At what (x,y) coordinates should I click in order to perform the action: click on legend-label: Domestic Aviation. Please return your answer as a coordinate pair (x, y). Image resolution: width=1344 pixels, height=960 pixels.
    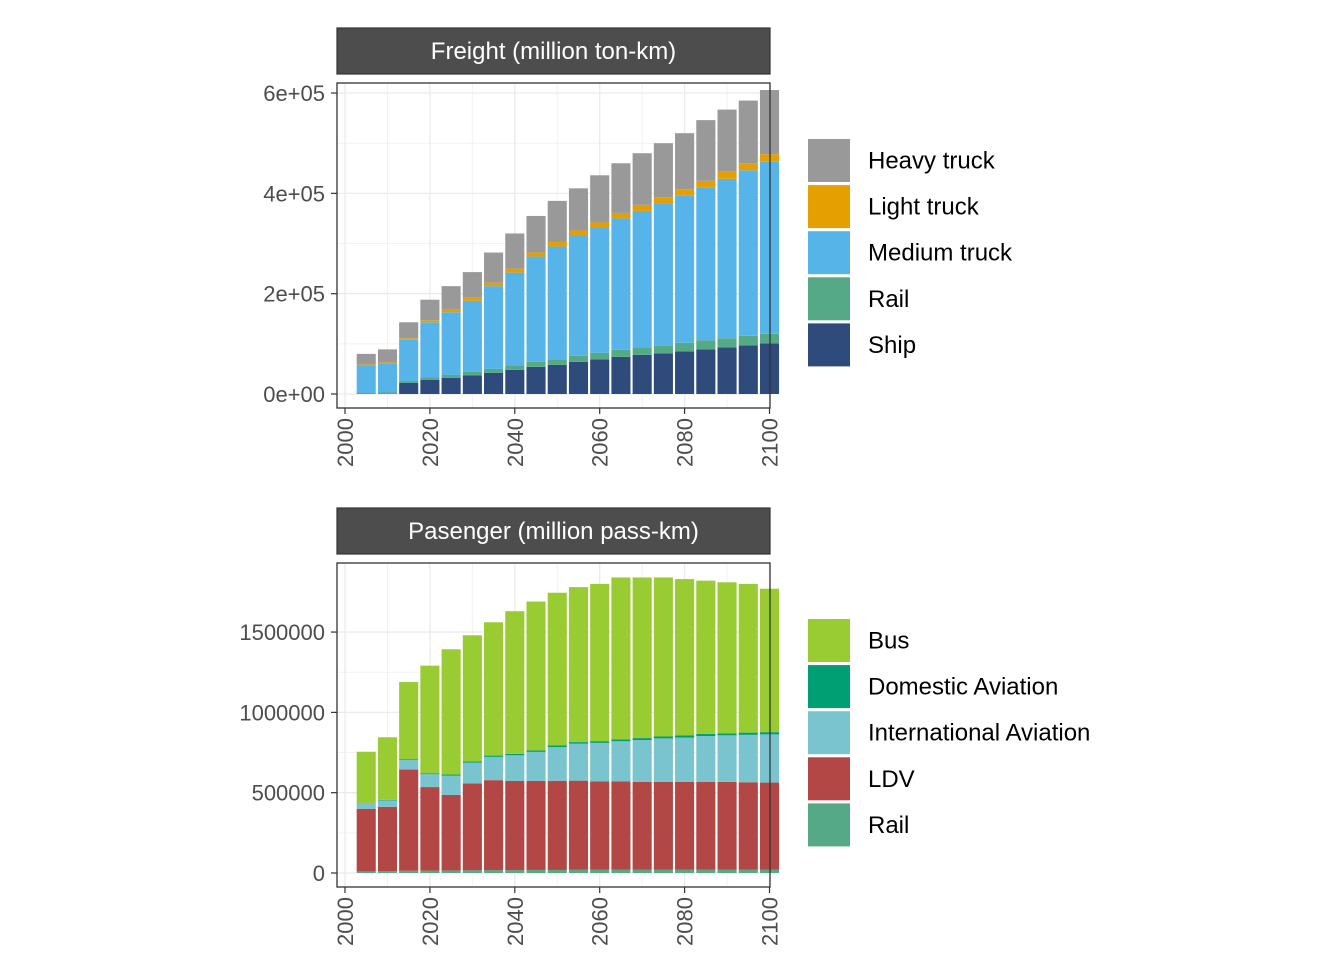
    Looking at the image, I should click on (963, 687).